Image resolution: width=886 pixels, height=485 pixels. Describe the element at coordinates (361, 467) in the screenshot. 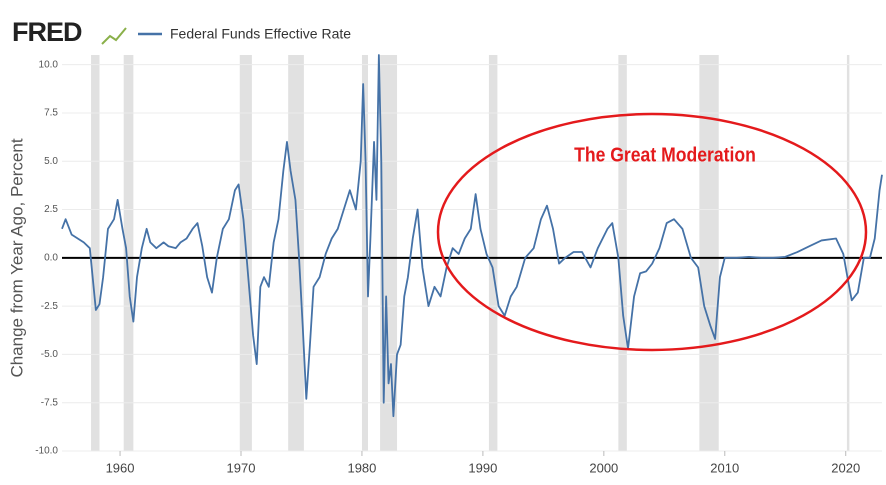

I see `x-tick-label: 1980` at that location.